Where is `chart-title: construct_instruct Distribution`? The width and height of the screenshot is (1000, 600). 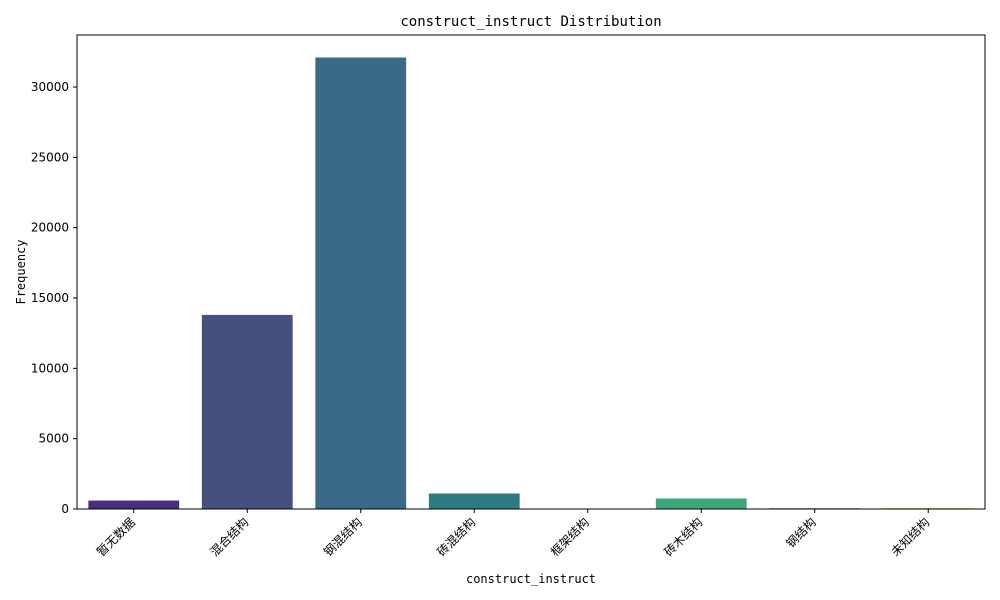 chart-title: construct_instruct Distribution is located at coordinates (530, 22).